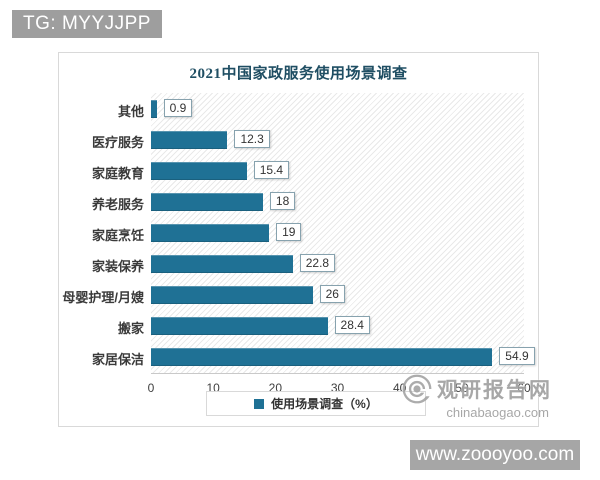  I want to click on value-label: 22.8, so click(317, 263).